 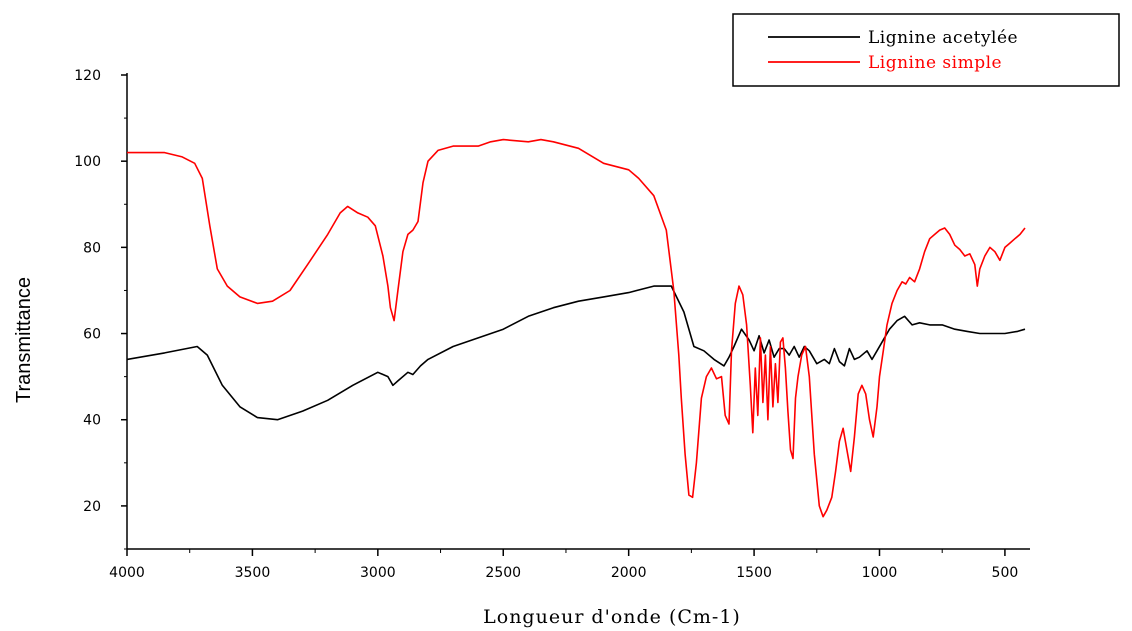 I want to click on legend-label-lignine-acetylee: Lignine acetylée, so click(x=943, y=38).